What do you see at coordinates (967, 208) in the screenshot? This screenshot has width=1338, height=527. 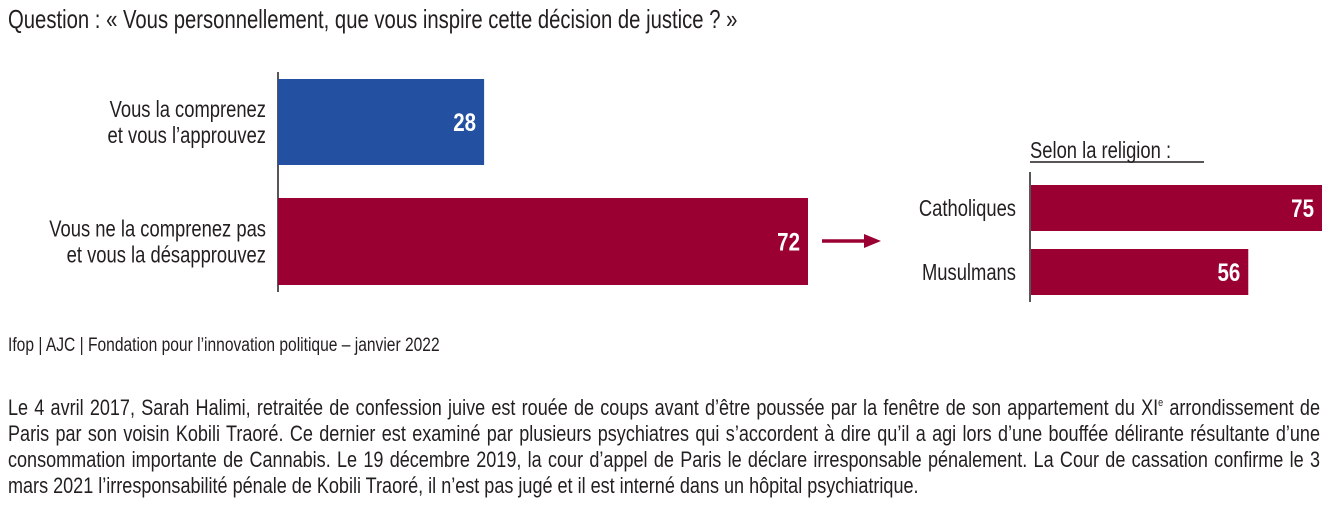 I see `category-label: Catholiques` at bounding box center [967, 208].